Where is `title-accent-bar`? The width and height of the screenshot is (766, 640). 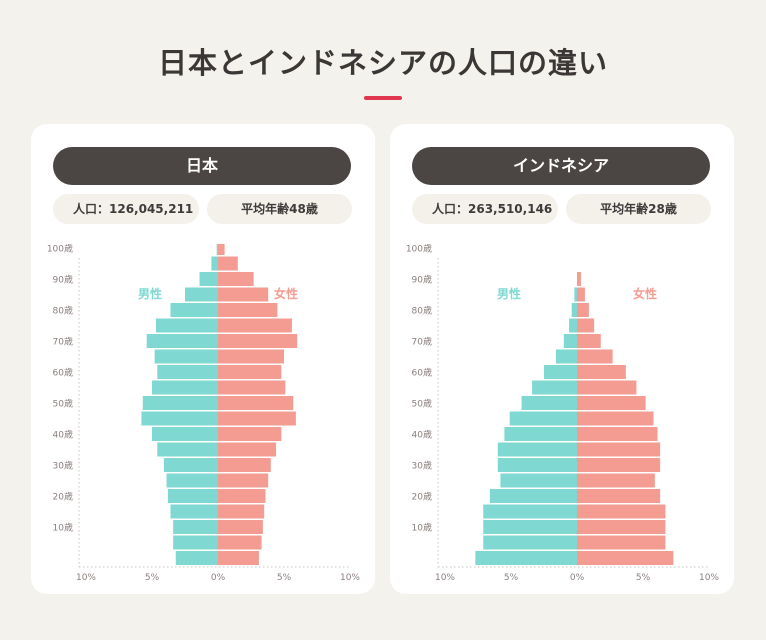
title-accent-bar is located at coordinates (383, 98).